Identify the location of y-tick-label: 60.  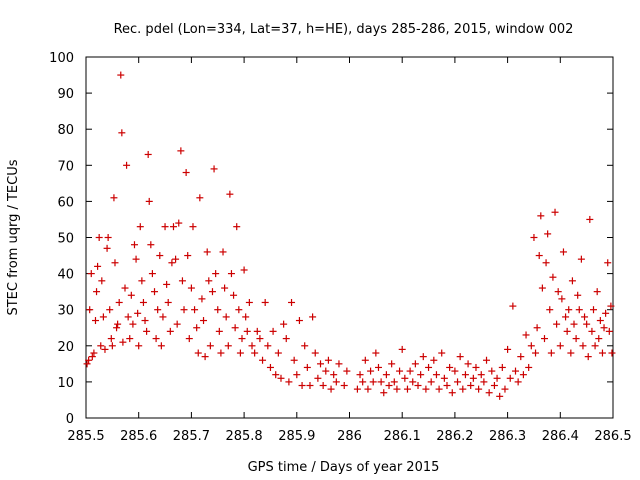
(65, 202).